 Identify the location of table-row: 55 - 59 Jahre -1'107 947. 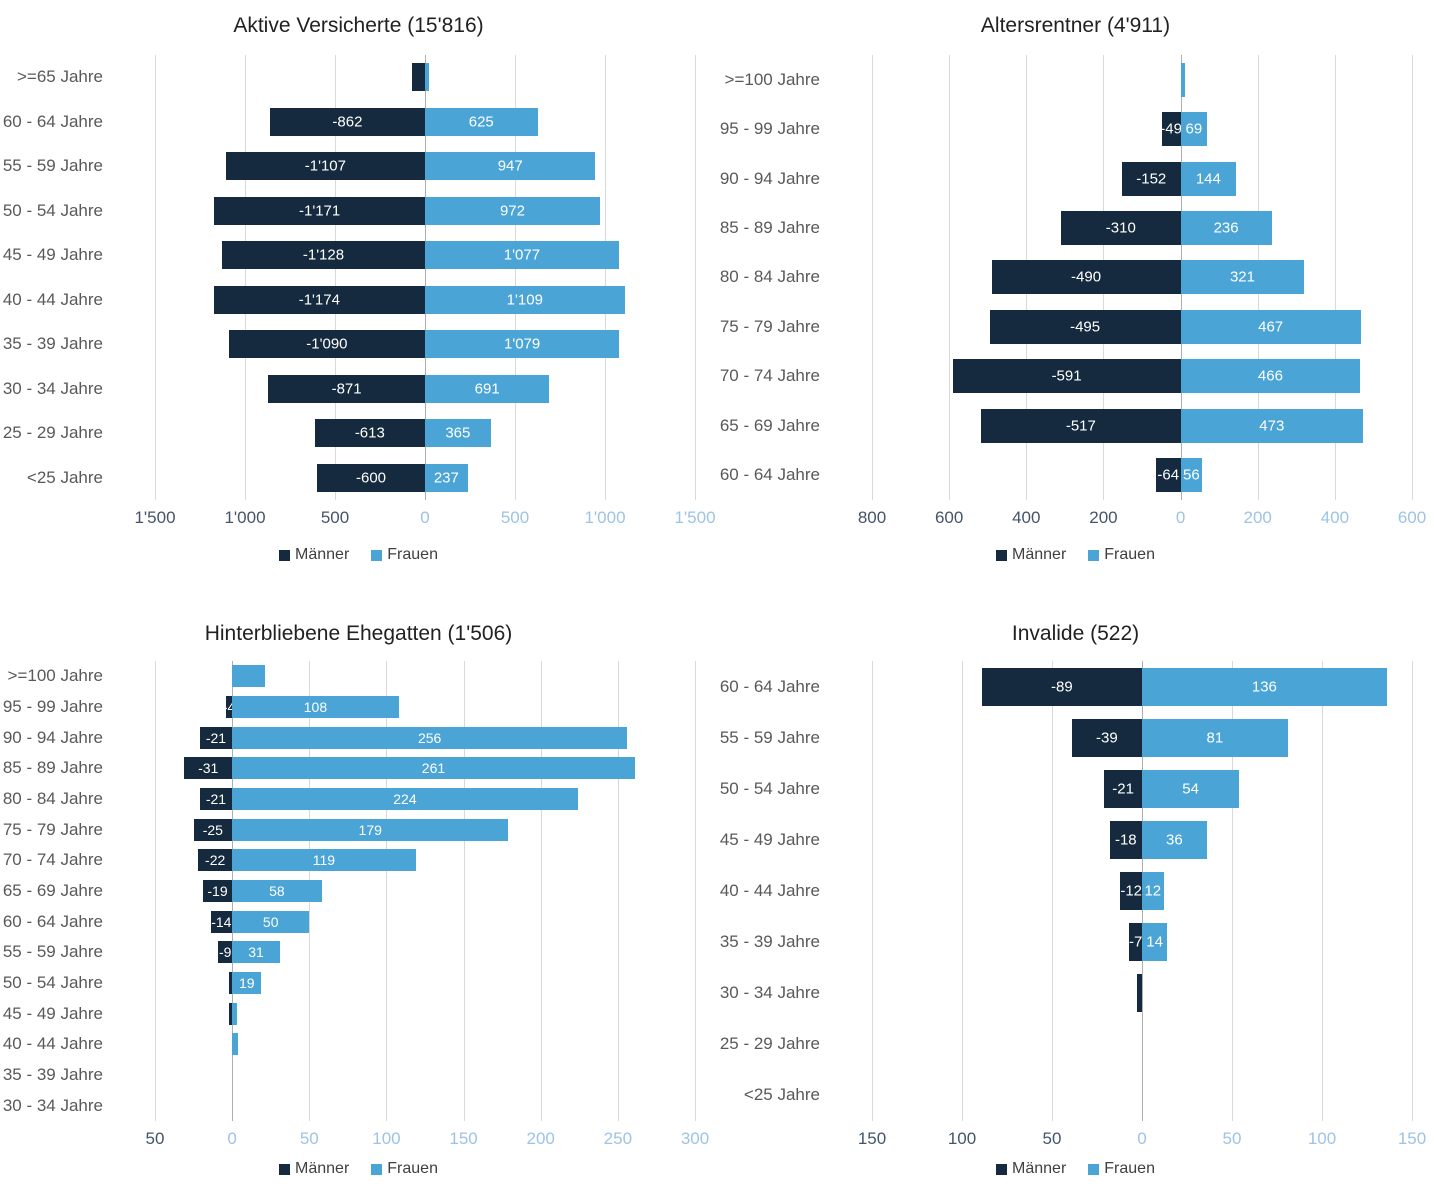
(358, 166).